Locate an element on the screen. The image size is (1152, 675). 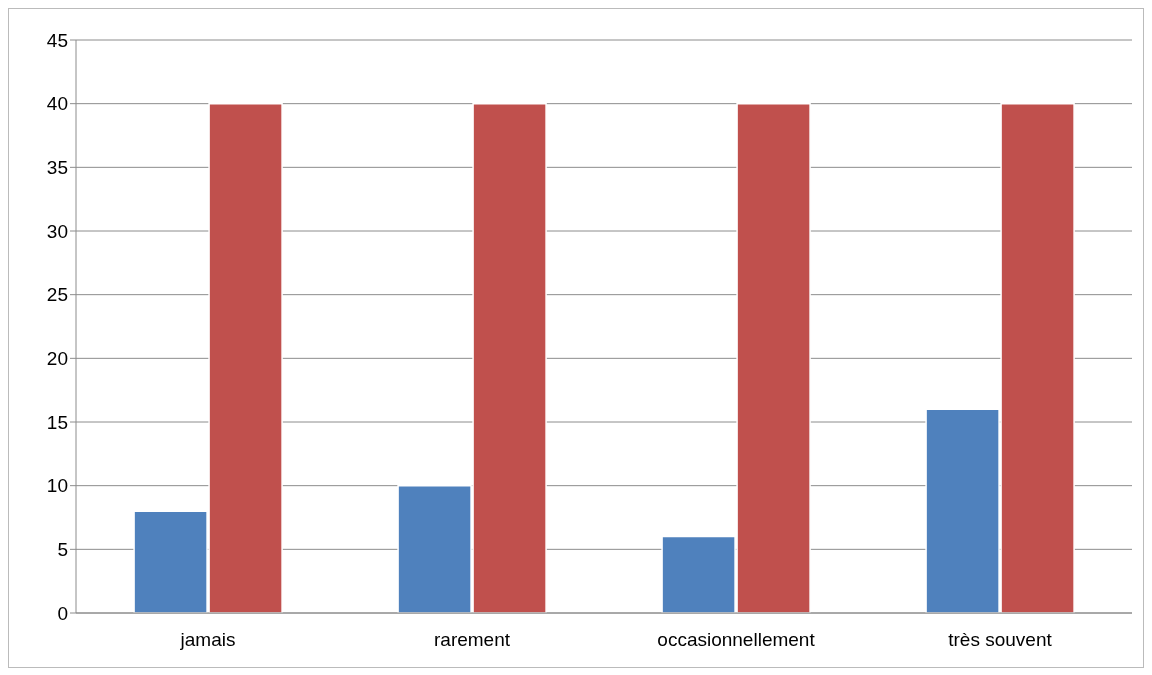
x-tick-label: très souvent is located at coordinates (1000, 640).